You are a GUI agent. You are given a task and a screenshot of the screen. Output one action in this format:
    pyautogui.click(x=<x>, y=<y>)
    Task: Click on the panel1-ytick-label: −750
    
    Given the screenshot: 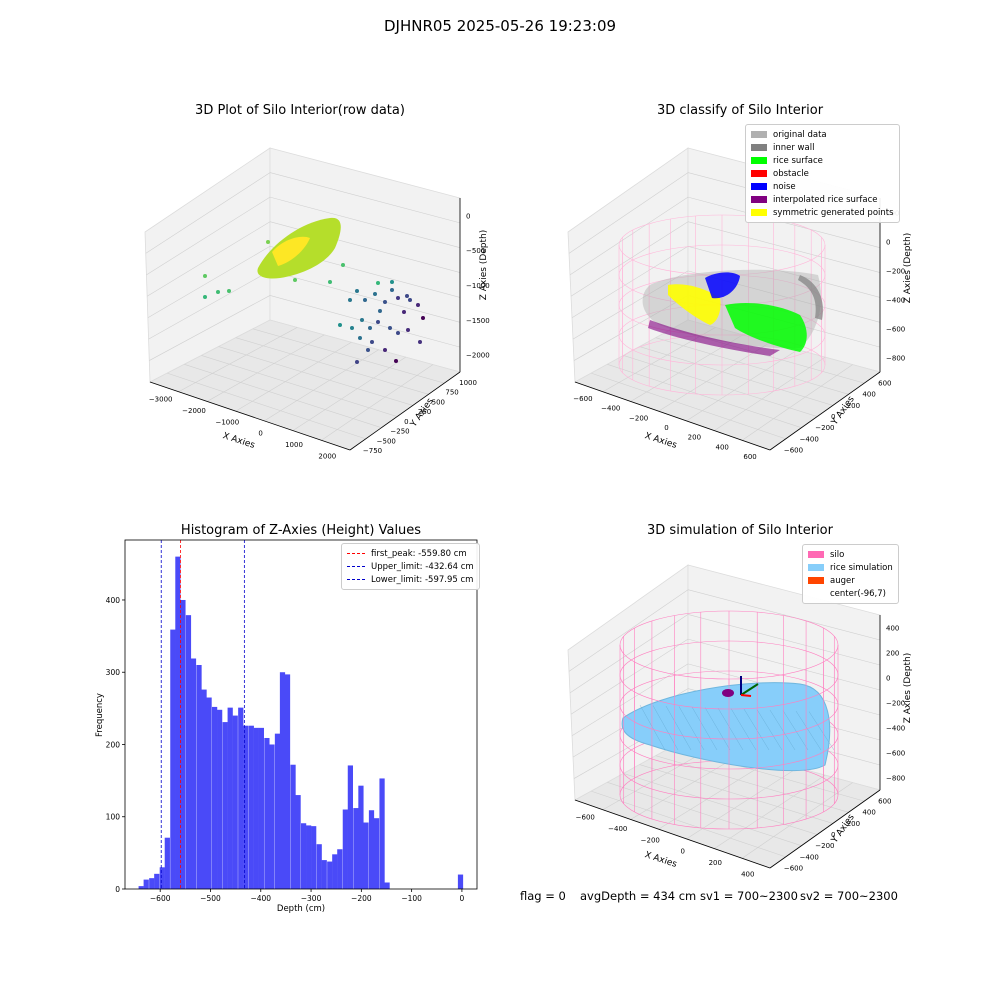 What is the action you would take?
    pyautogui.click(x=372, y=451)
    